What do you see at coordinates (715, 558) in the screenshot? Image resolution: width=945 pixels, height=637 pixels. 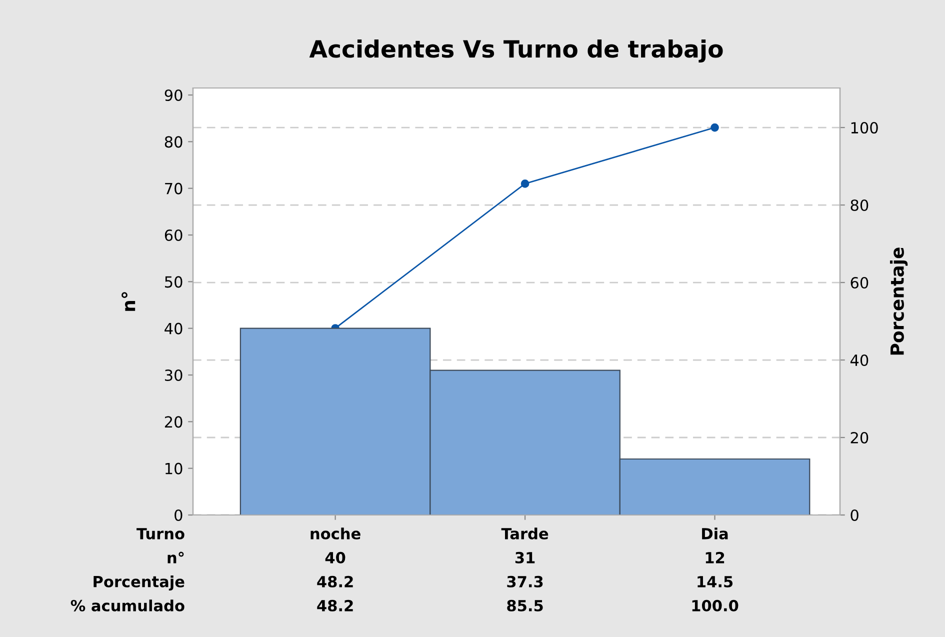 I see `data-label: 12` at bounding box center [715, 558].